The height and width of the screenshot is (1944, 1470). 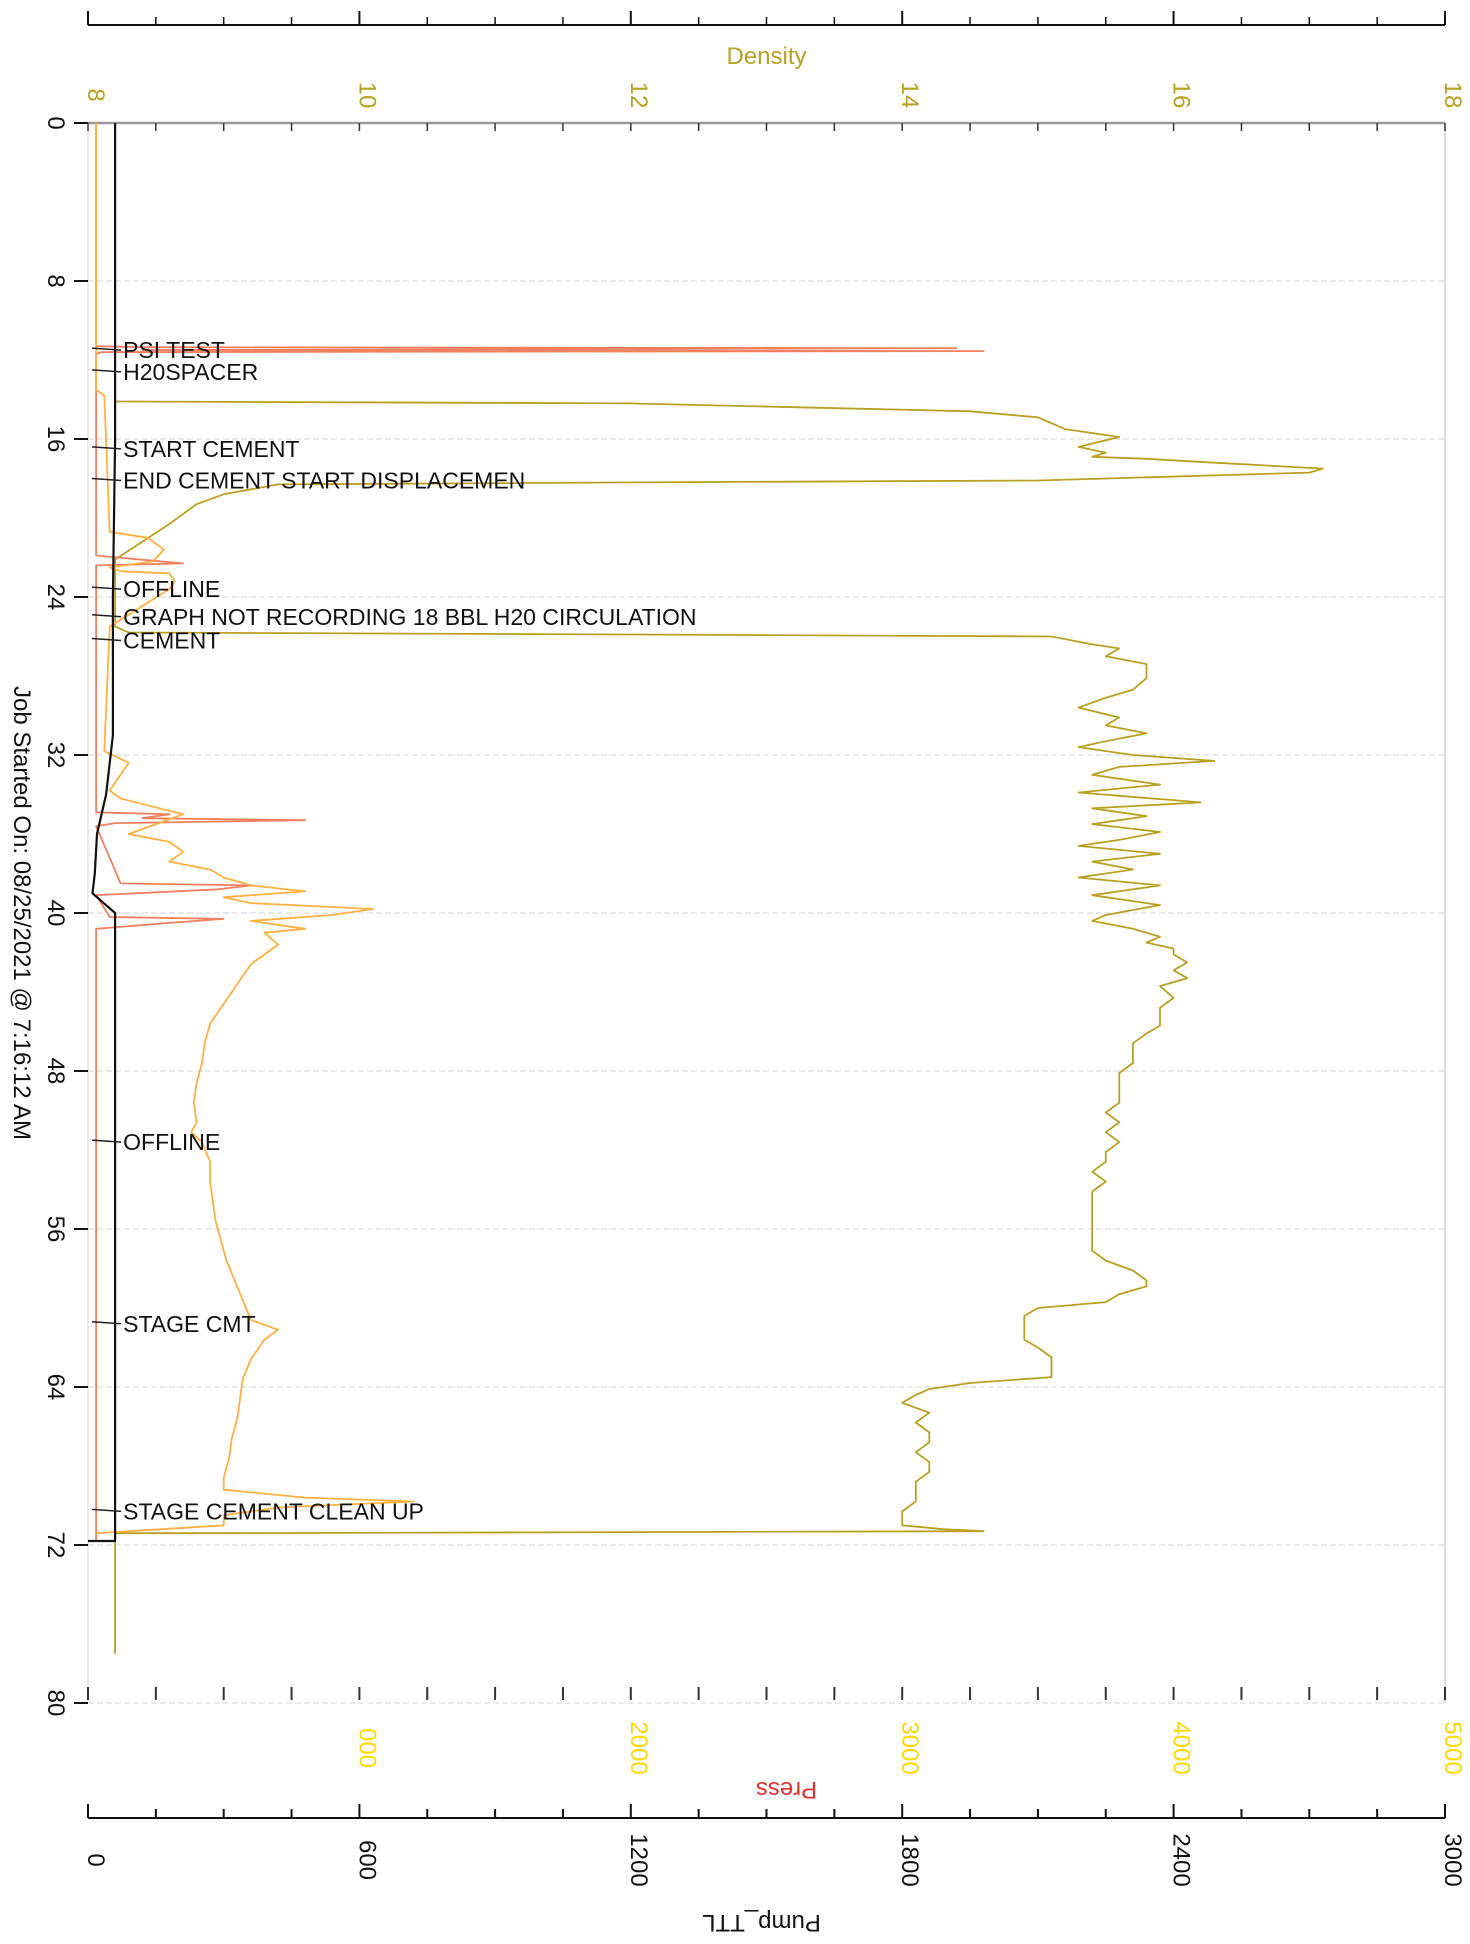 I want to click on press-tick-label: 2000, so click(x=638, y=1747).